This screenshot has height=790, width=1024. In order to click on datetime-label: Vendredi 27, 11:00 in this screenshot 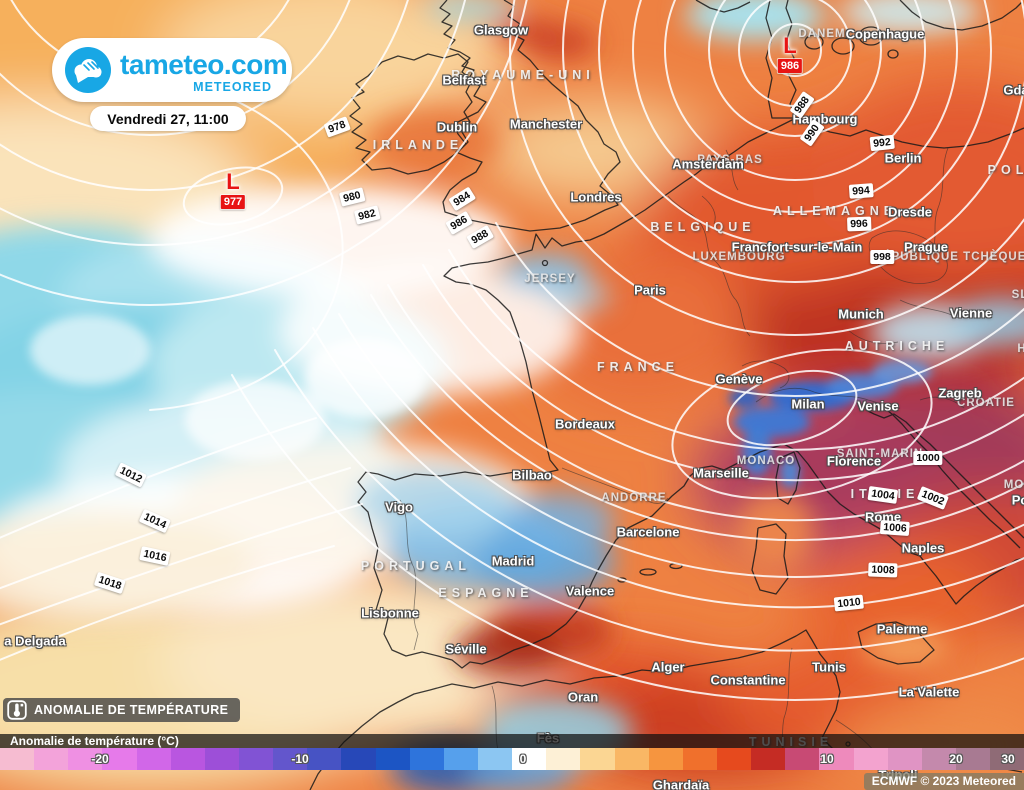, I will do `click(168, 118)`.